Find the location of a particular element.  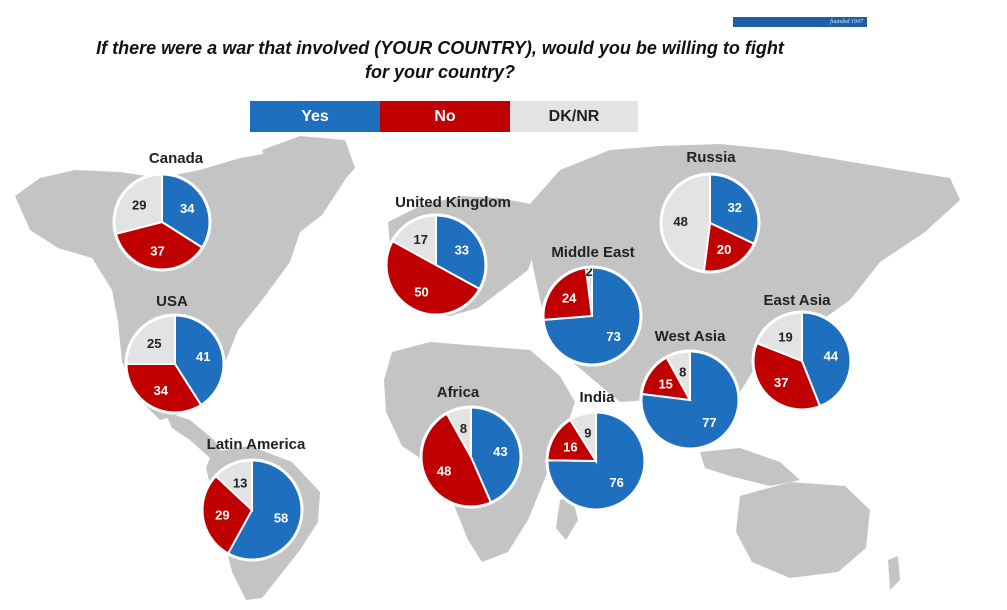

data-label-usa-dk-nr: 25 is located at coordinates (154, 343).